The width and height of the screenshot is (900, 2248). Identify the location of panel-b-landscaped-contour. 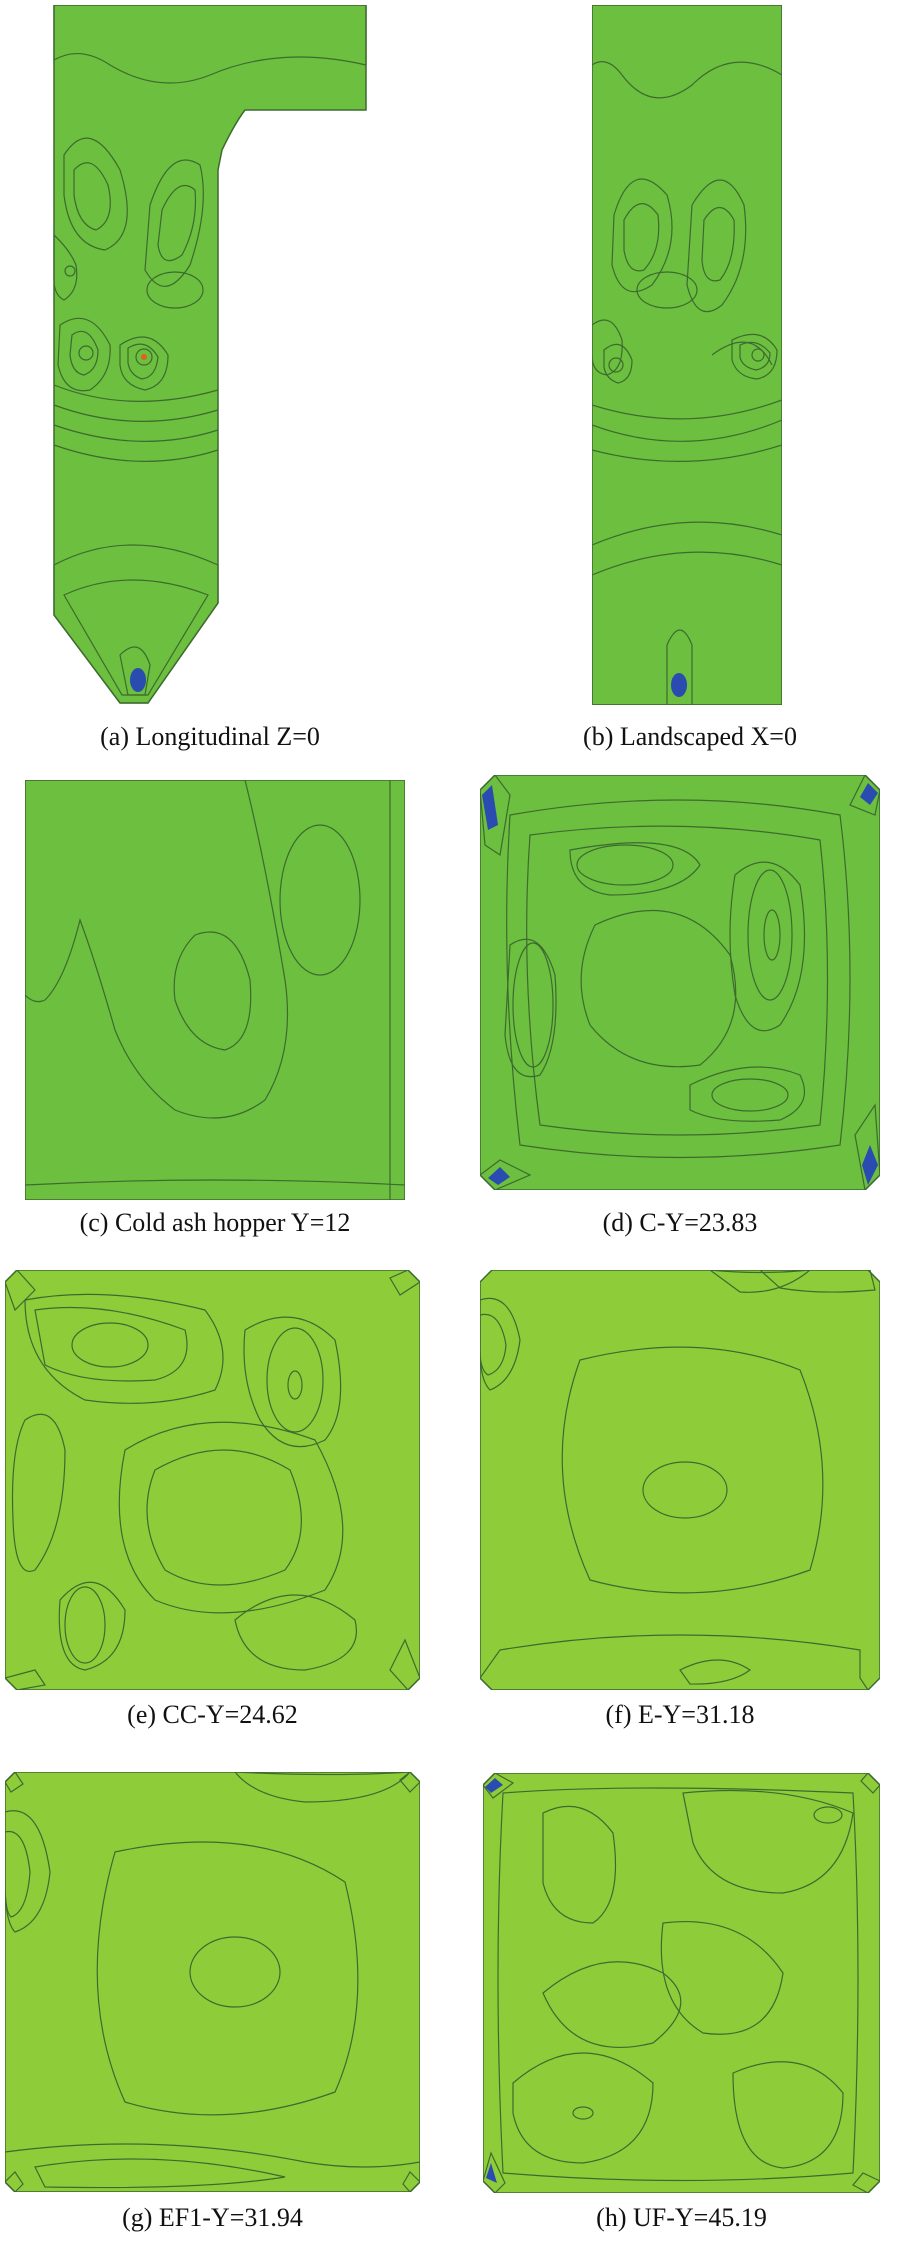
(687, 355).